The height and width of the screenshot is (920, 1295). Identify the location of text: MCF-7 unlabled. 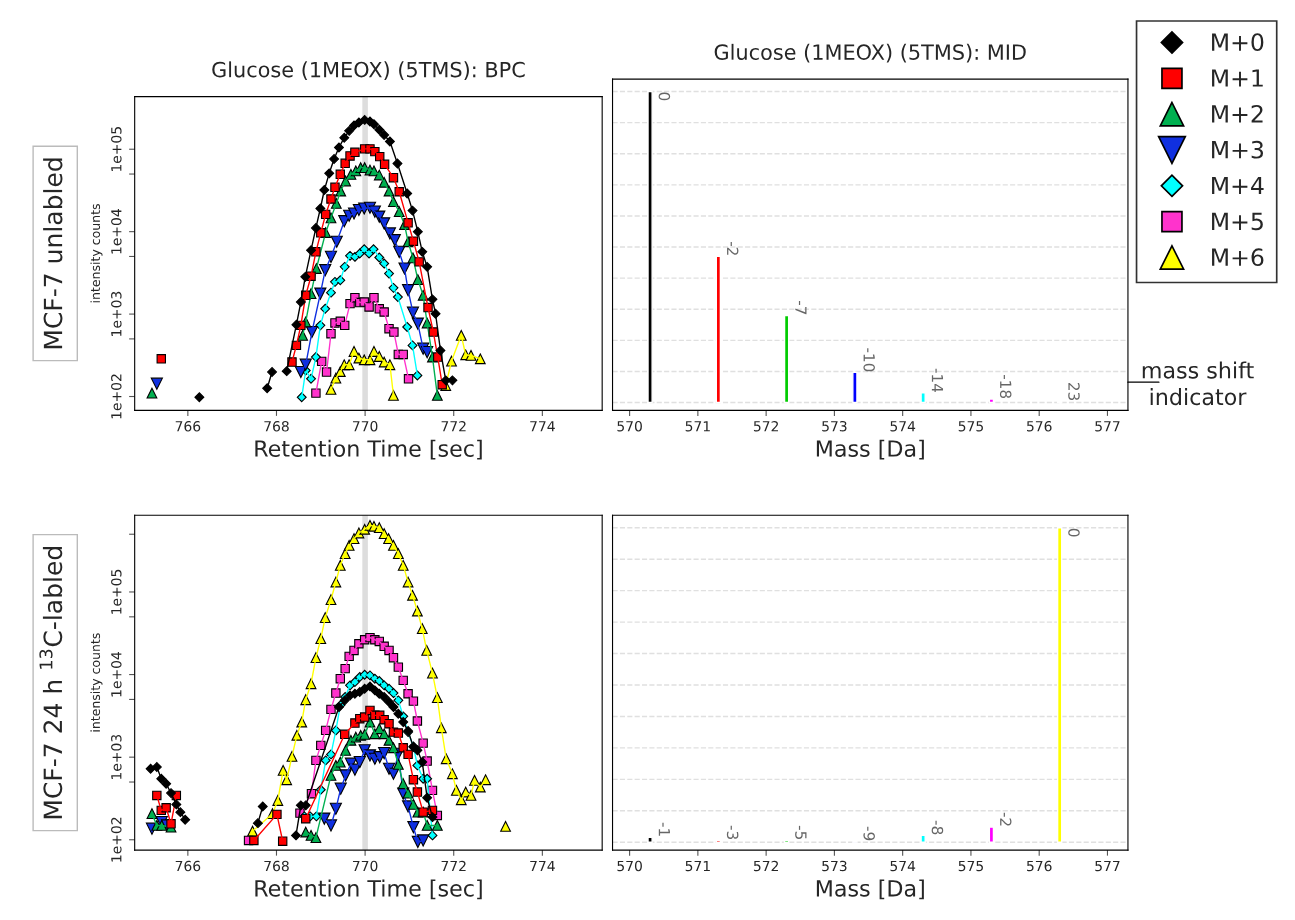
(53, 253).